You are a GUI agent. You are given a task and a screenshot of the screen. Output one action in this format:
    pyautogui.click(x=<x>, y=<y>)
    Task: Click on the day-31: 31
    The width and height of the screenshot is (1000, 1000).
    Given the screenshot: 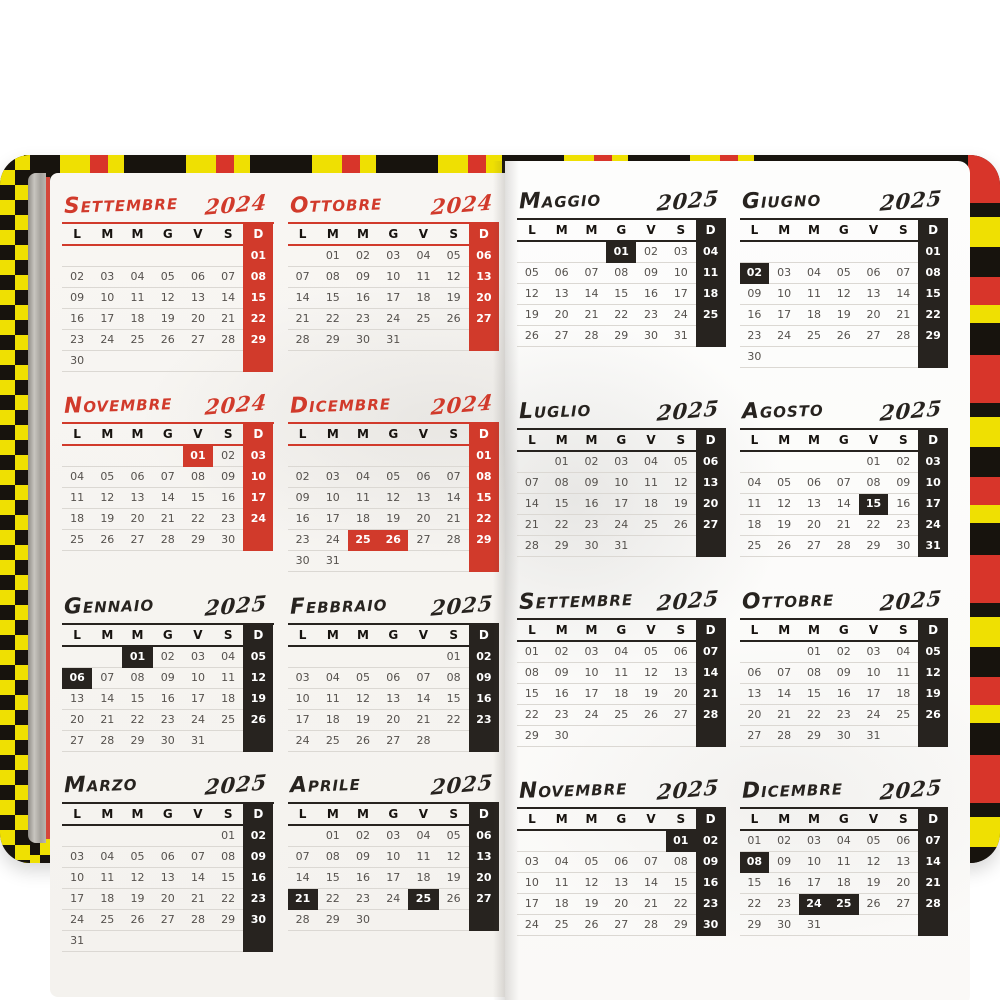 What is the action you would take?
    pyautogui.click(x=77, y=941)
    